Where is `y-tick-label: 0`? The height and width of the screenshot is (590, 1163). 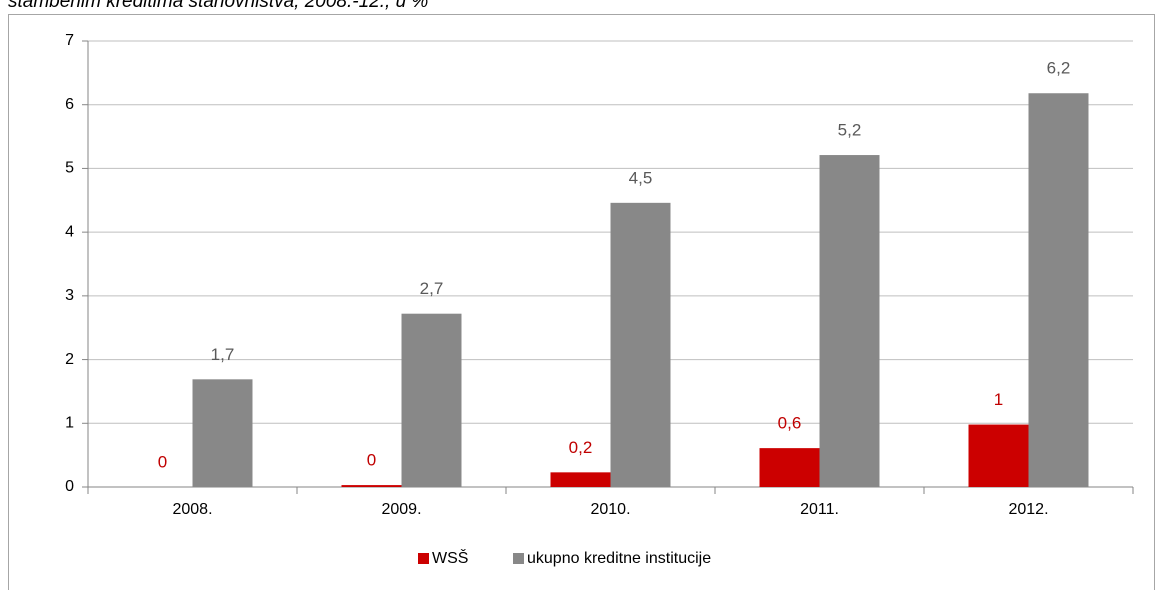 y-tick-label: 0 is located at coordinates (69, 486).